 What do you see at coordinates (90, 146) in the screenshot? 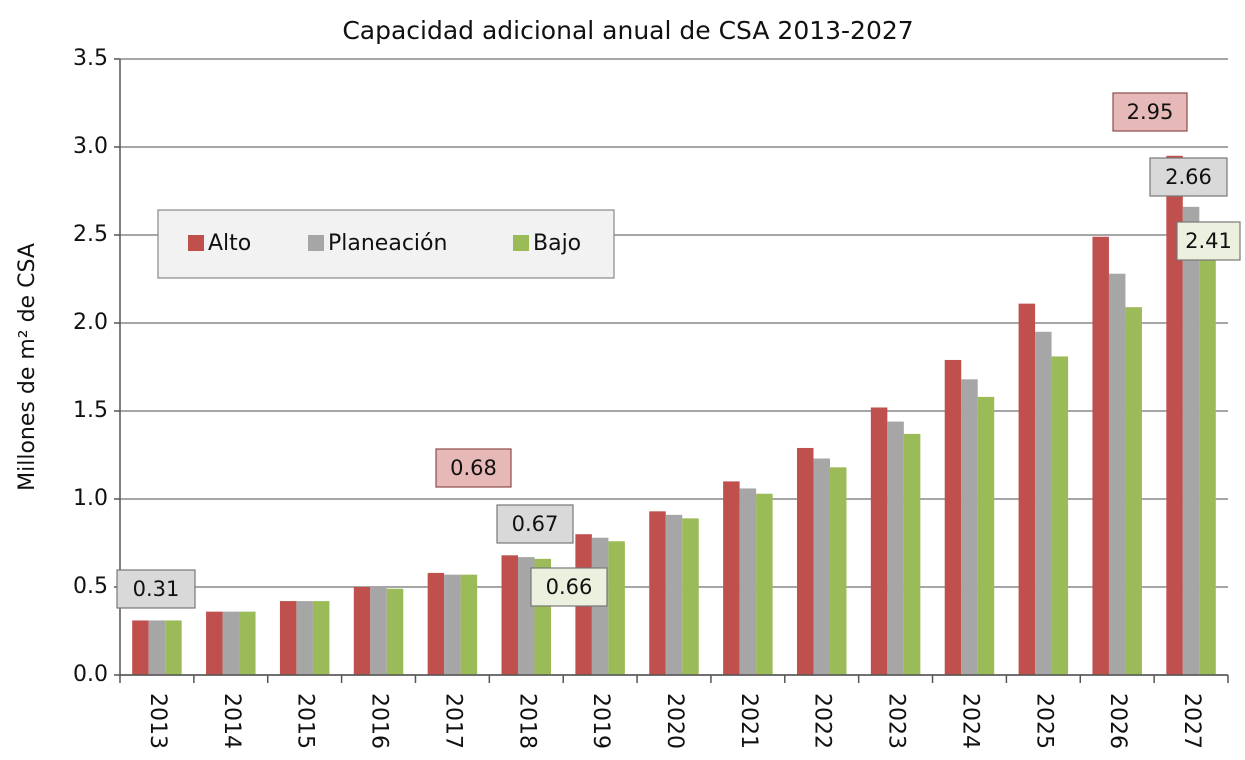
I see `y-tick-label: 3.0` at bounding box center [90, 146].